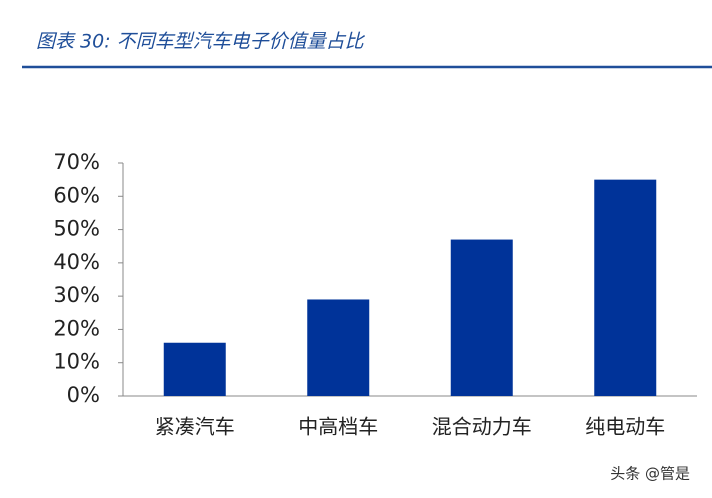 This screenshot has width=712, height=498. Describe the element at coordinates (76, 295) in the screenshot. I see `y-tick-label: 30%` at that location.